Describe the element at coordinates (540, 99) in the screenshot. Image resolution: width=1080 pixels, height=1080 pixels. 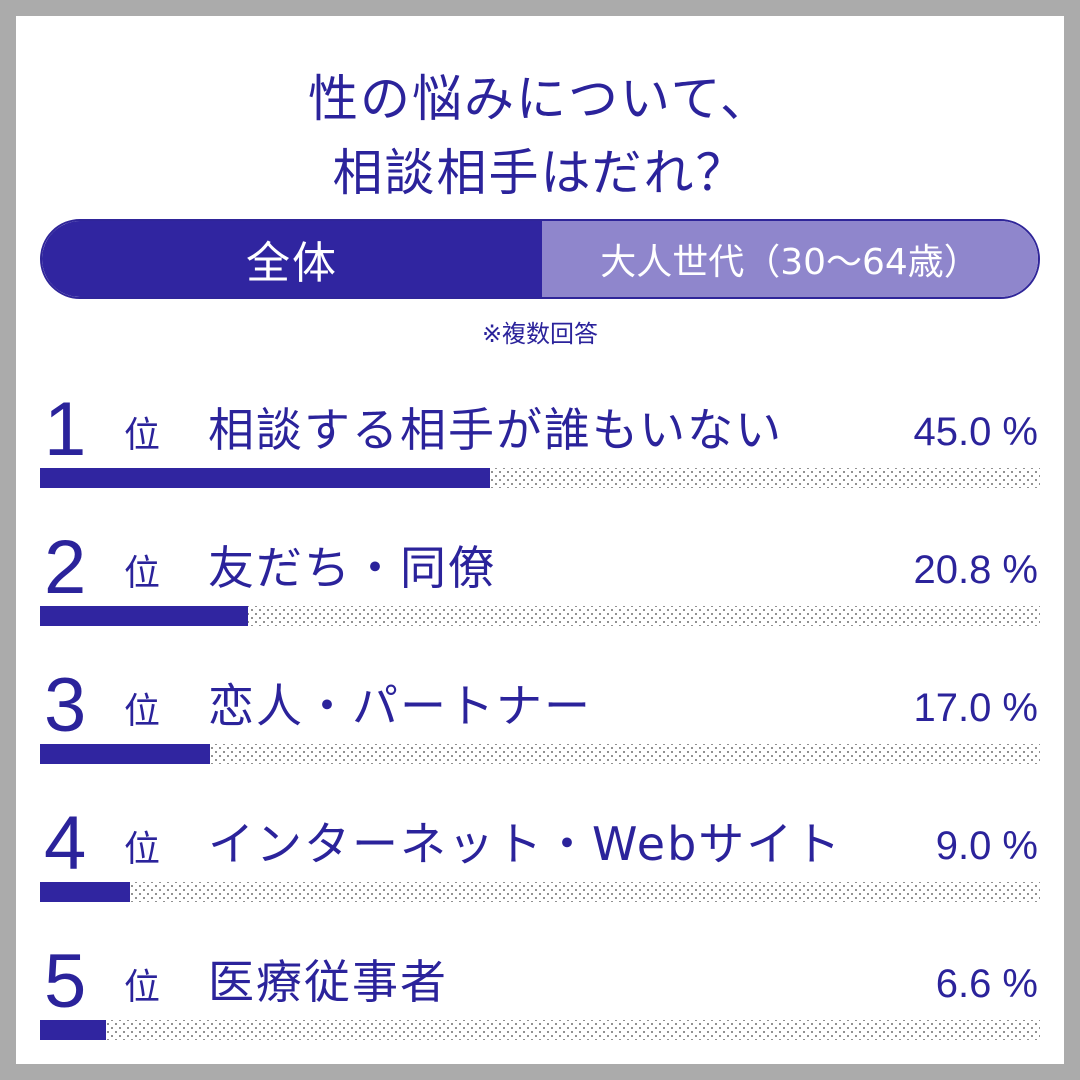
I see `title-line-1: 性の悩みについて、` at that location.